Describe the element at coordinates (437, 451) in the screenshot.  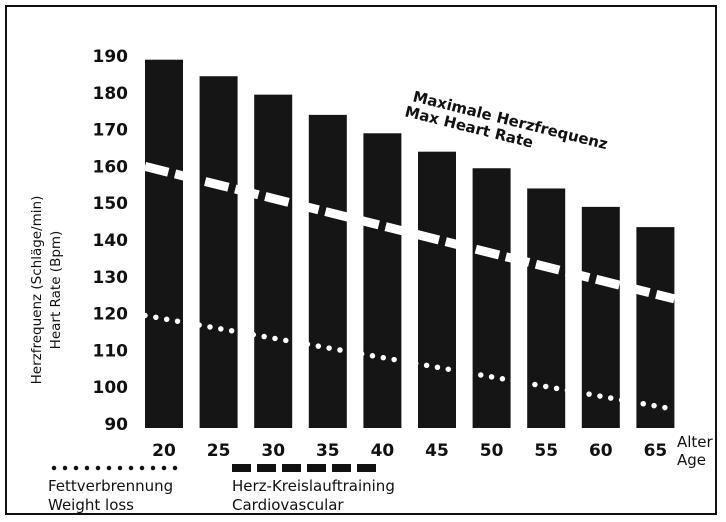
I see `x-tick-label: 45` at that location.